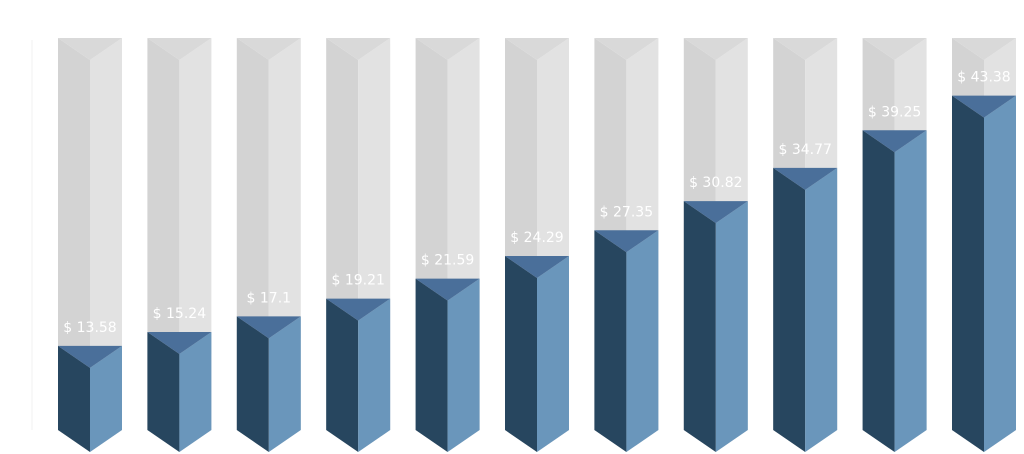 This screenshot has height=454, width=1024. I want to click on value-label: $ 39.25, so click(894, 112).